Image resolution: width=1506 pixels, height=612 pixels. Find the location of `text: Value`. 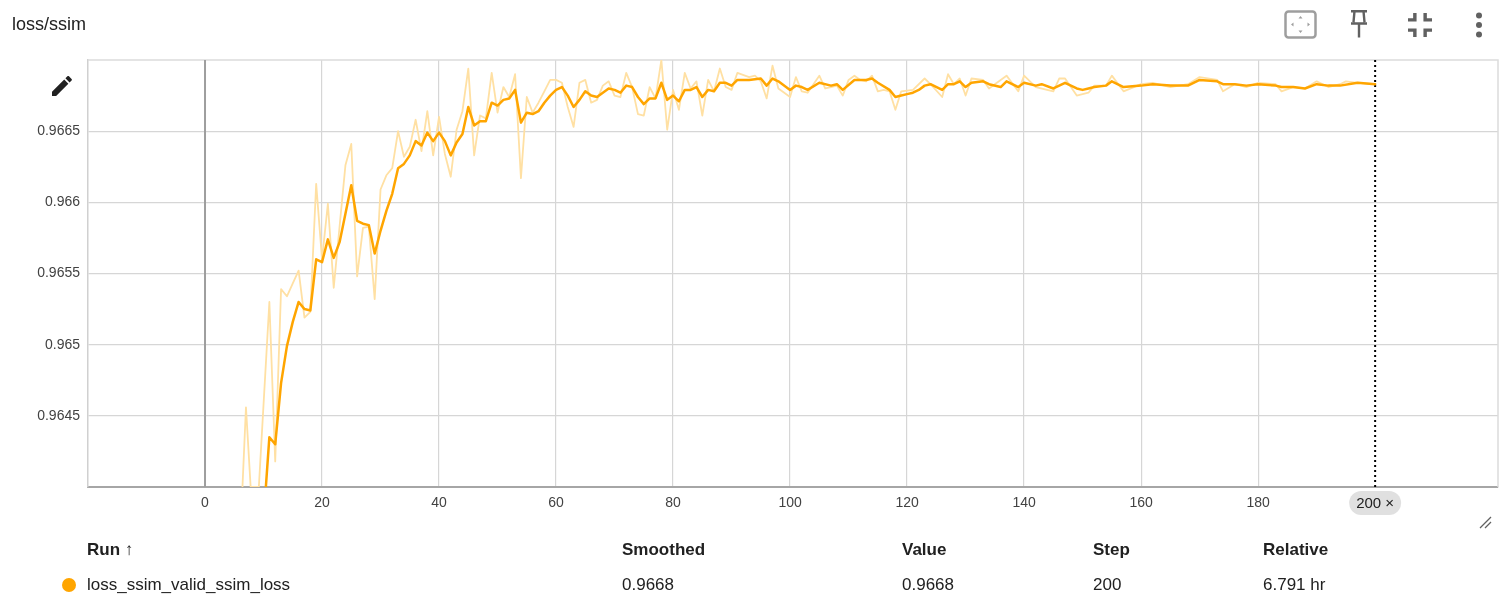

text: Value is located at coordinates (924, 550).